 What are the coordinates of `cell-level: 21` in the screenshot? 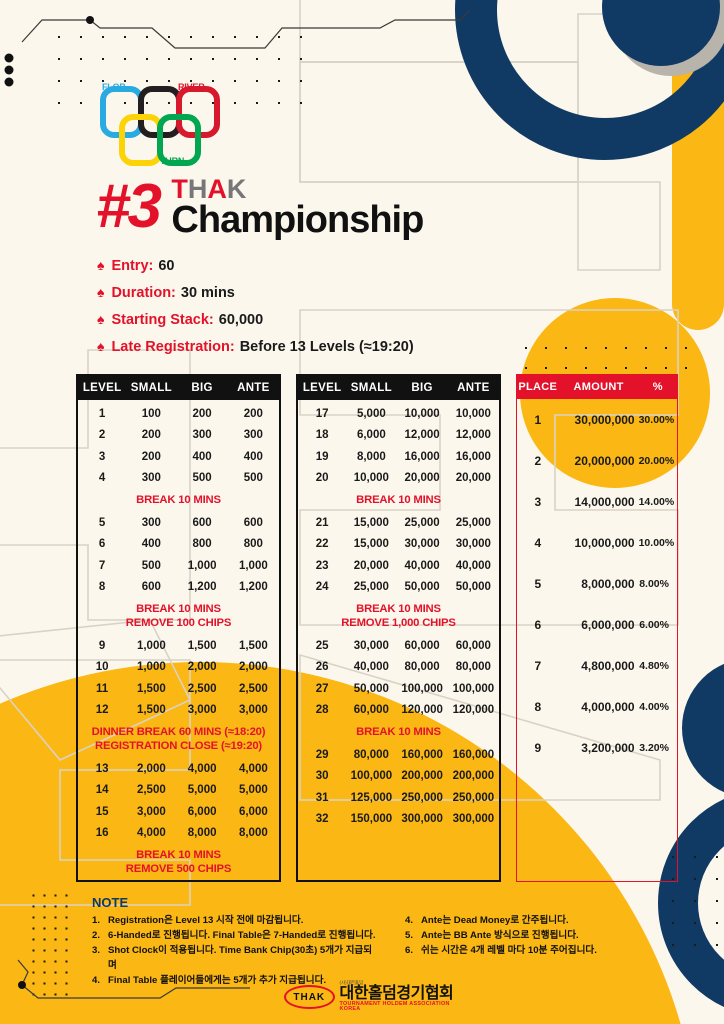 It's located at (322, 522).